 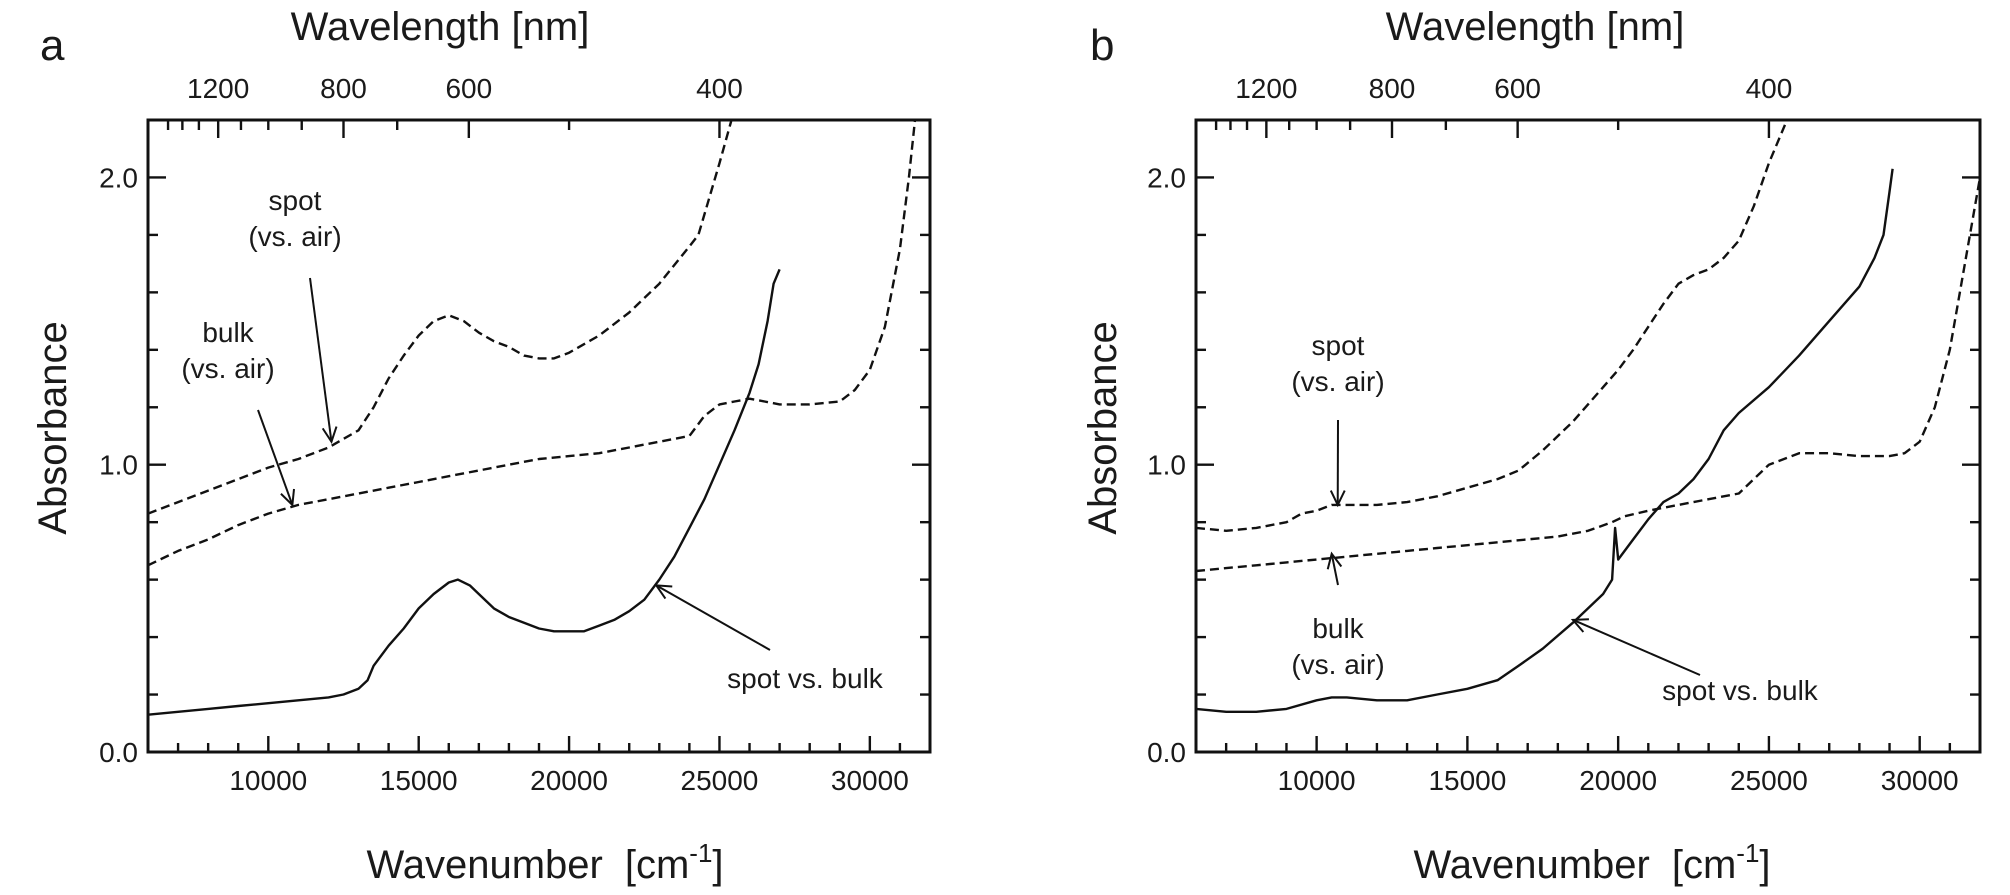 I want to click on panel-letter: b, so click(x=1102, y=45).